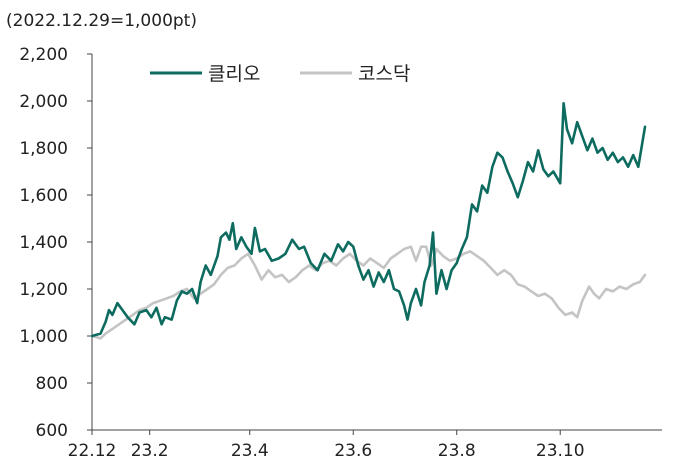  Describe the element at coordinates (353, 451) in the screenshot. I see `x-tick-label: 23.6` at that location.